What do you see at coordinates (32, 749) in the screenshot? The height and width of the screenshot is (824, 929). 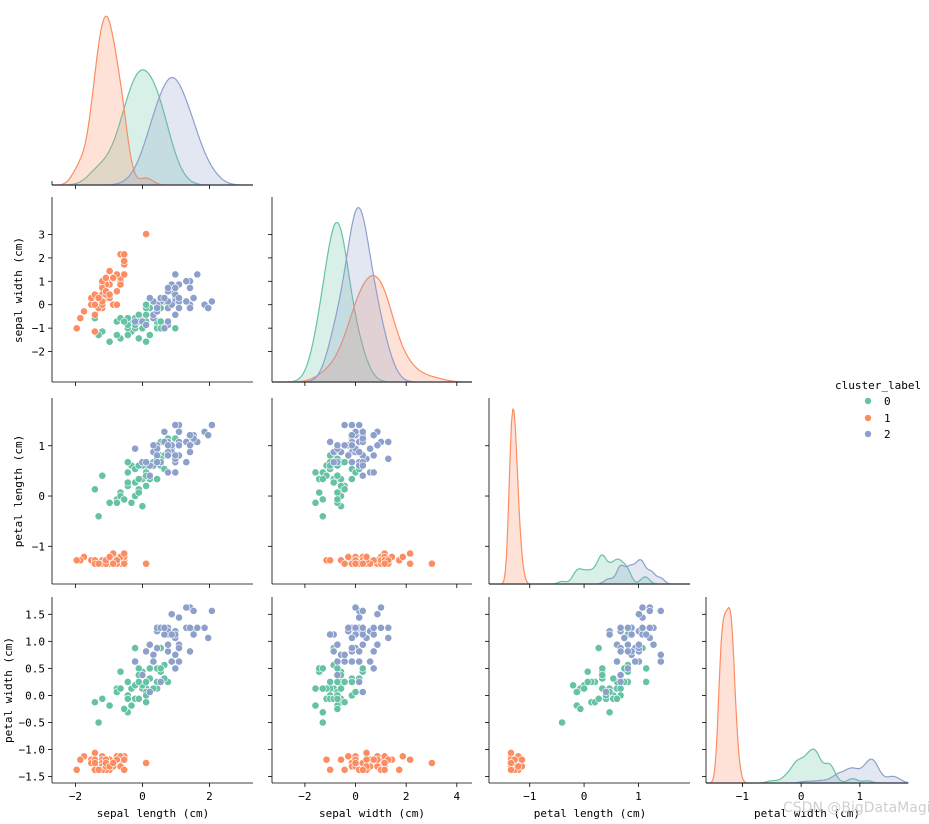 I see `y-tick-label-3-1: −1.0` at bounding box center [32, 749].